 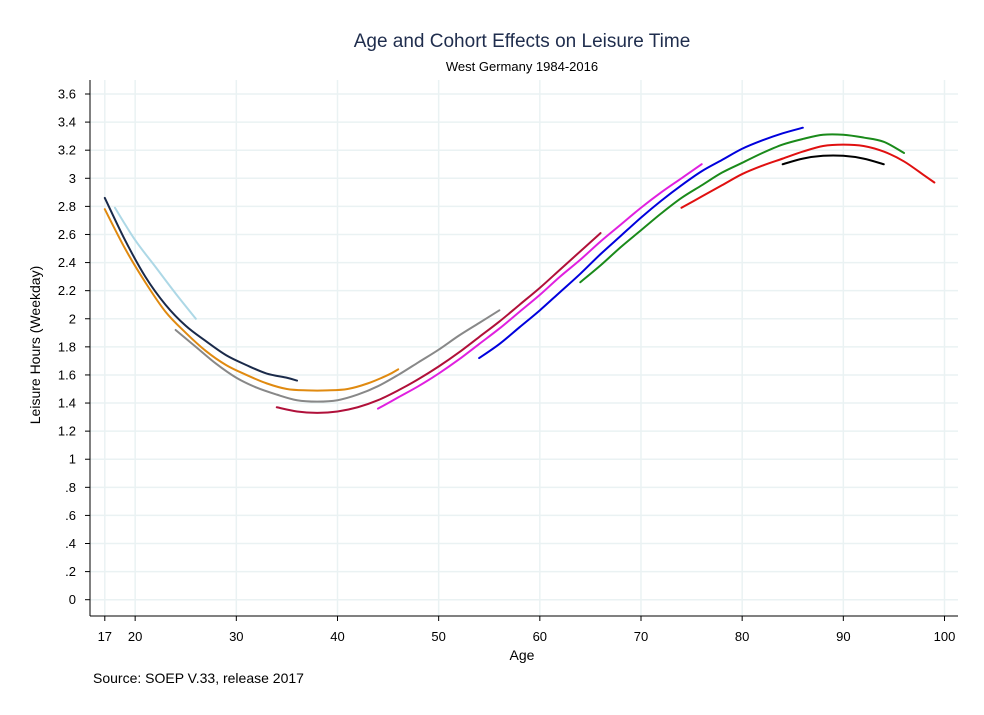 What do you see at coordinates (540, 636) in the screenshot?
I see `x-tick-label: 60` at bounding box center [540, 636].